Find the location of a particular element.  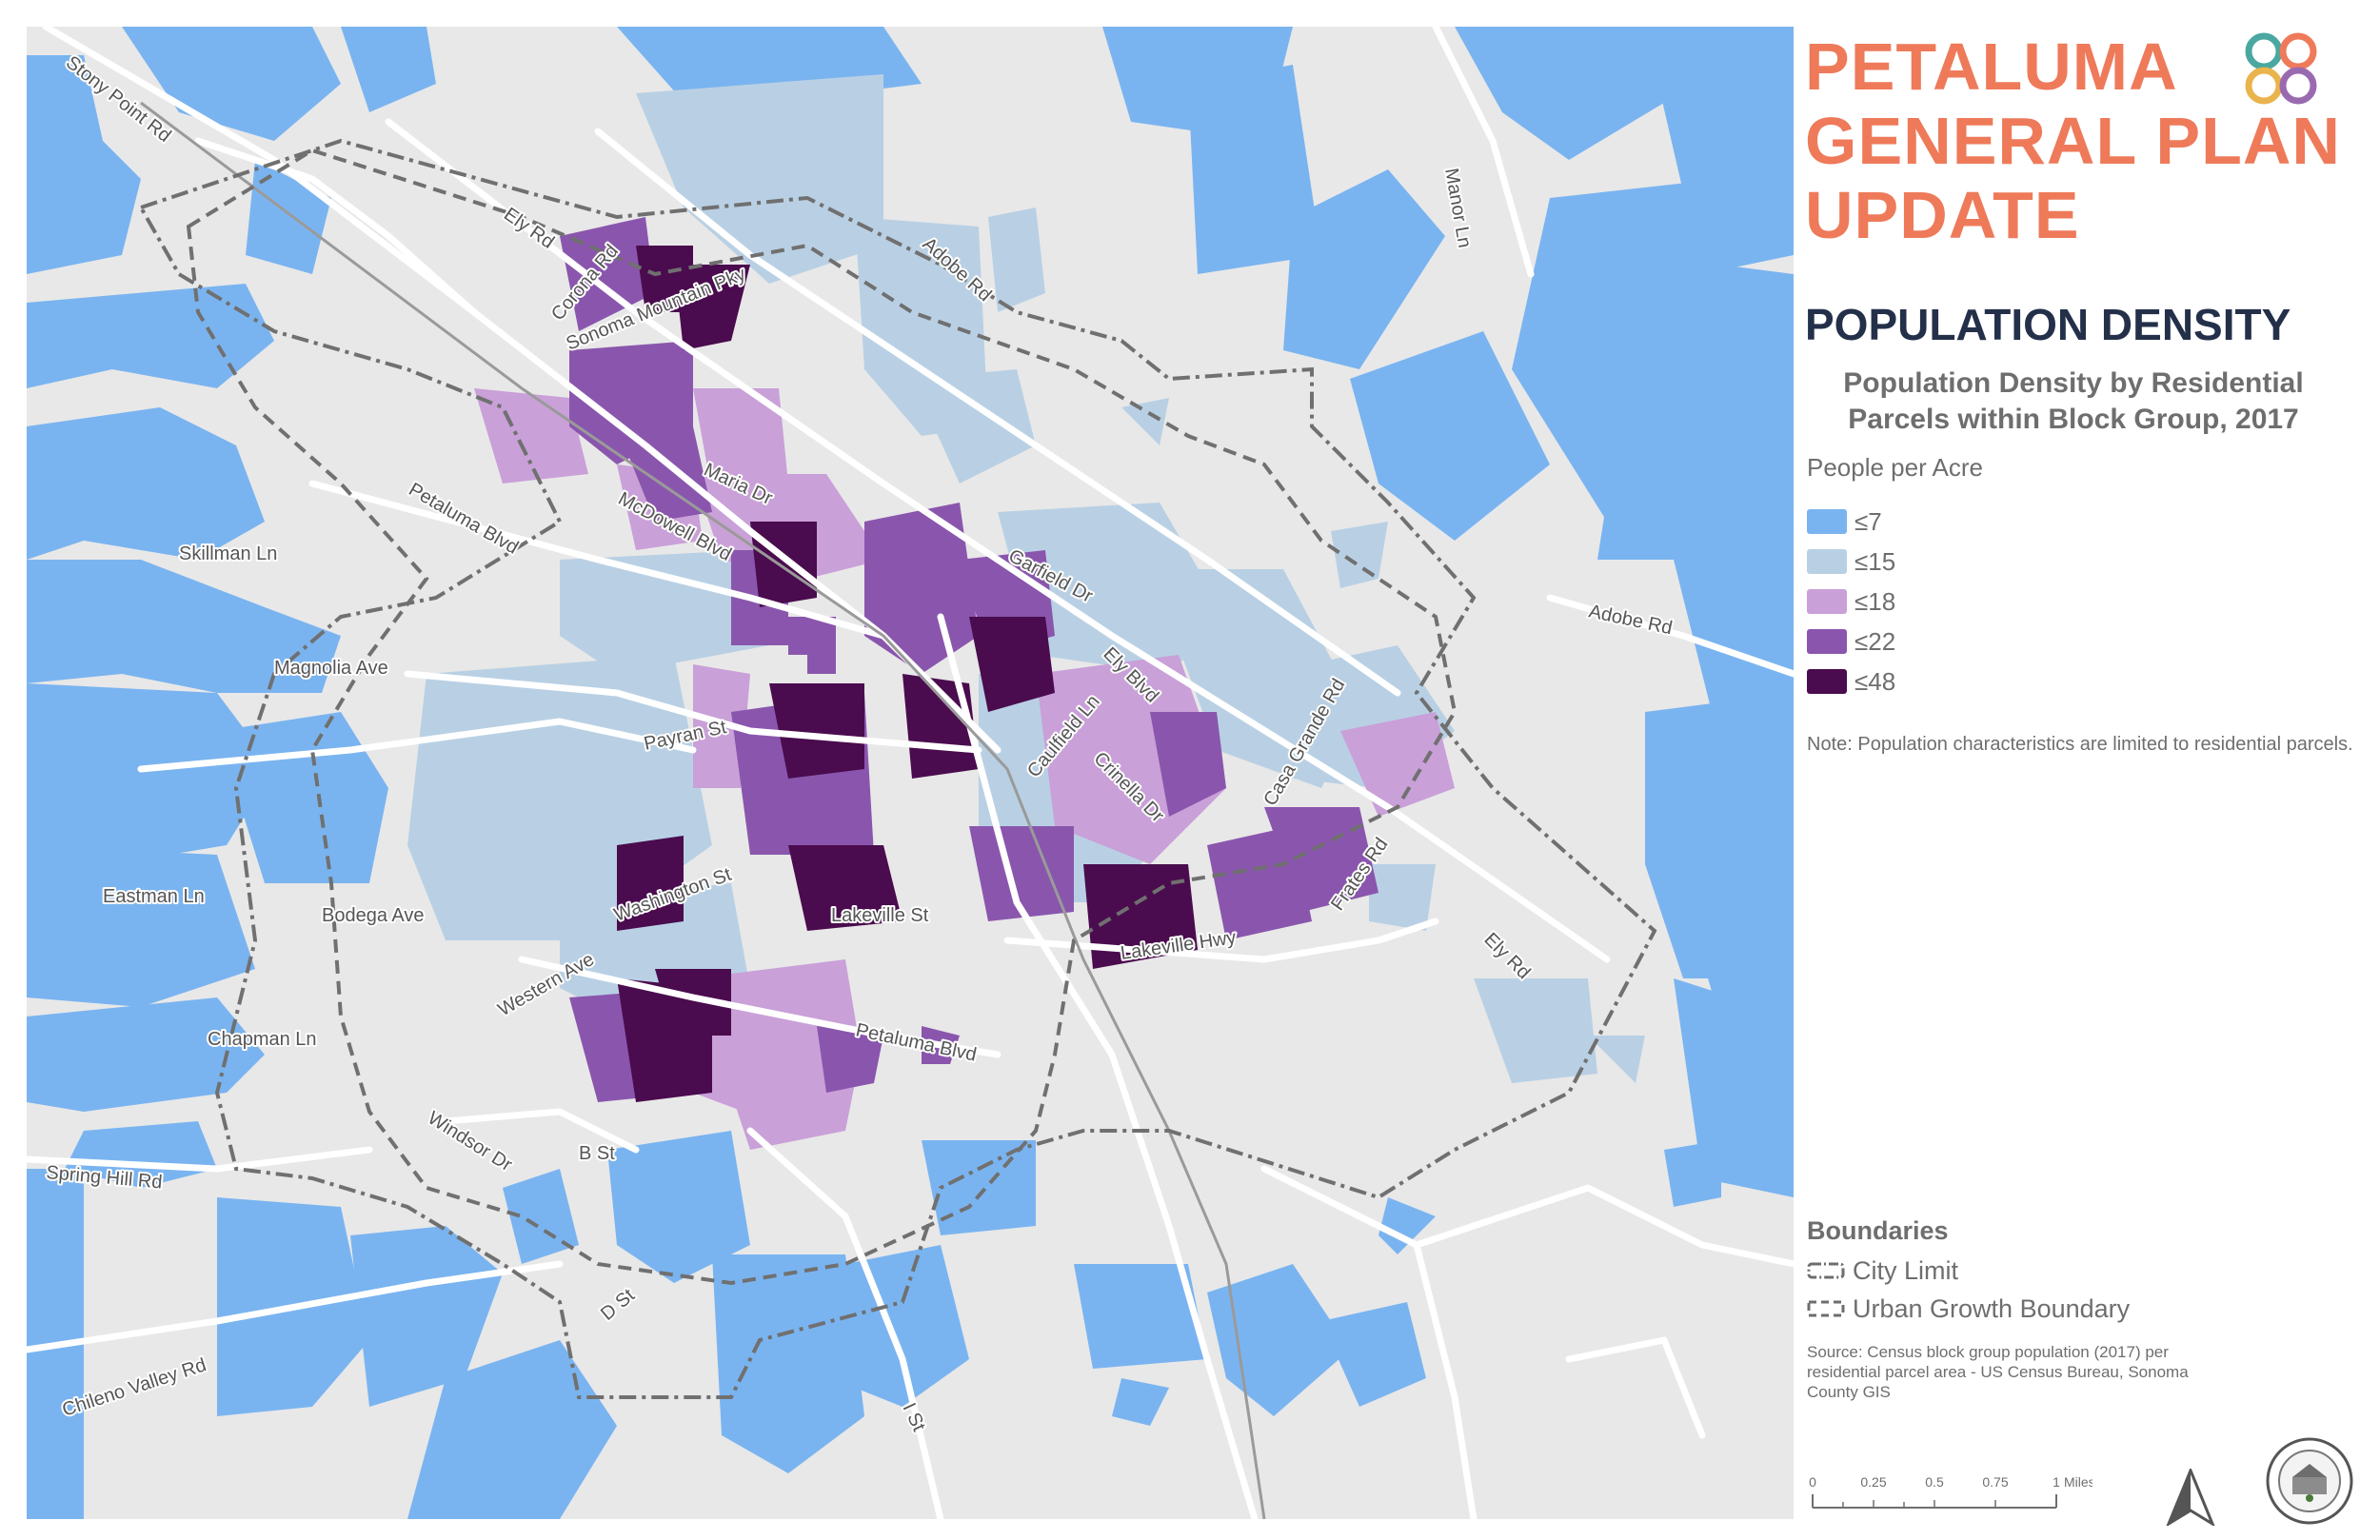

title-line-2: GENERAL PLAN is located at coordinates (2073, 141).